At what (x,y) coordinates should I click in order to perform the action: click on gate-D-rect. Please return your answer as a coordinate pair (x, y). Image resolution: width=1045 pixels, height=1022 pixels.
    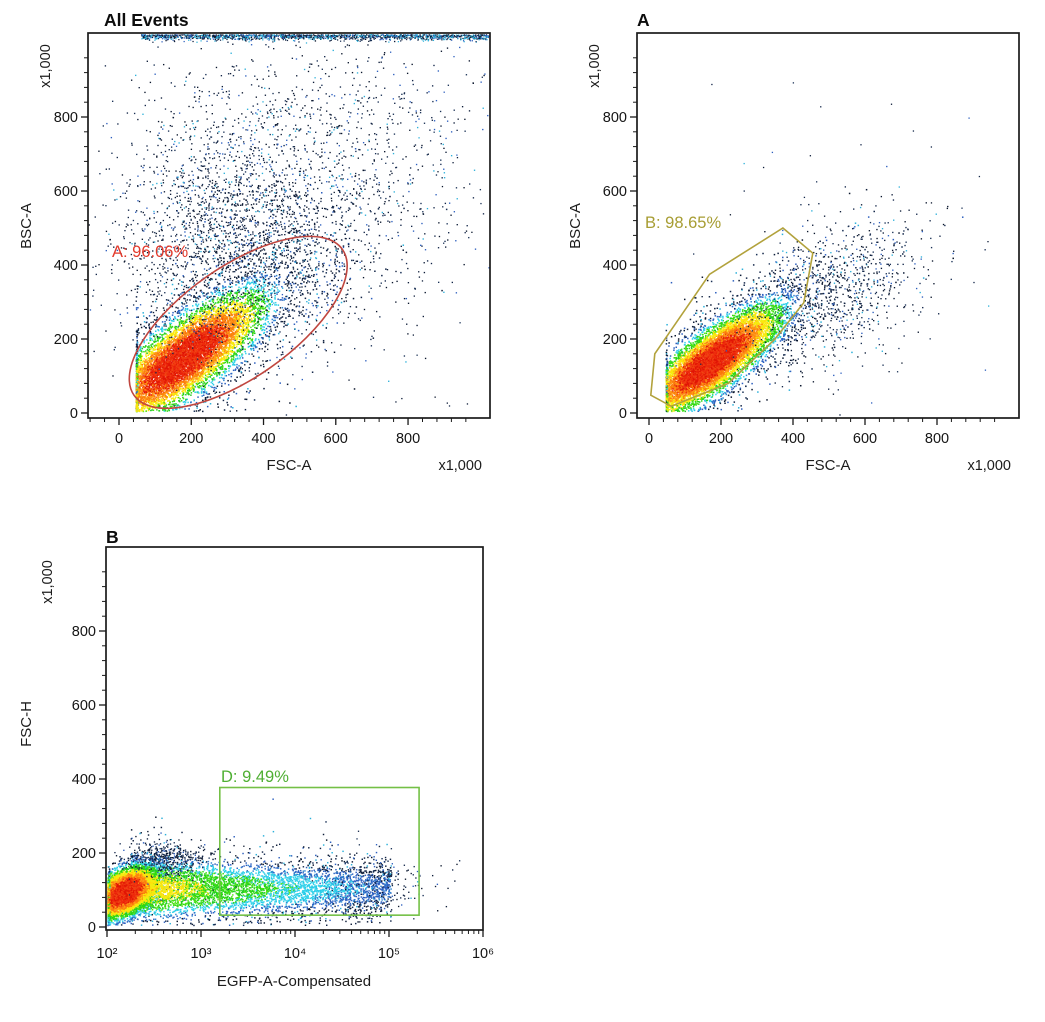
    Looking at the image, I should click on (319, 851).